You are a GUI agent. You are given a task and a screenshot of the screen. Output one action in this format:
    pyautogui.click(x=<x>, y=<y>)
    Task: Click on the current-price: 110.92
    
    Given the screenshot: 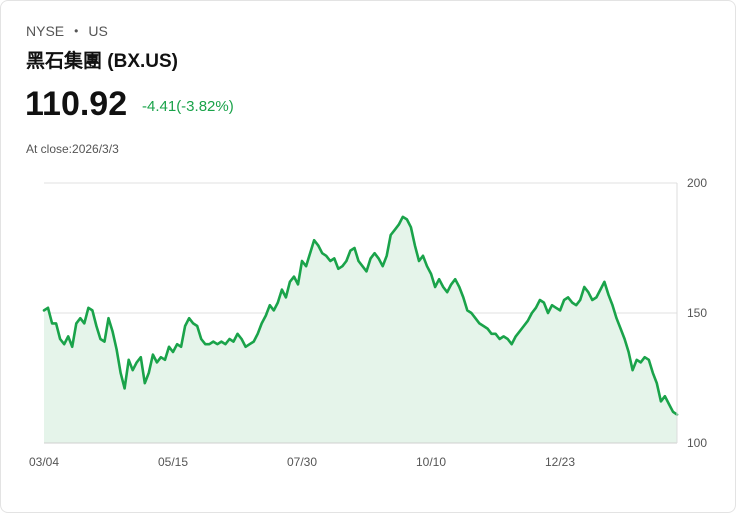 What is the action you would take?
    pyautogui.click(x=76, y=104)
    